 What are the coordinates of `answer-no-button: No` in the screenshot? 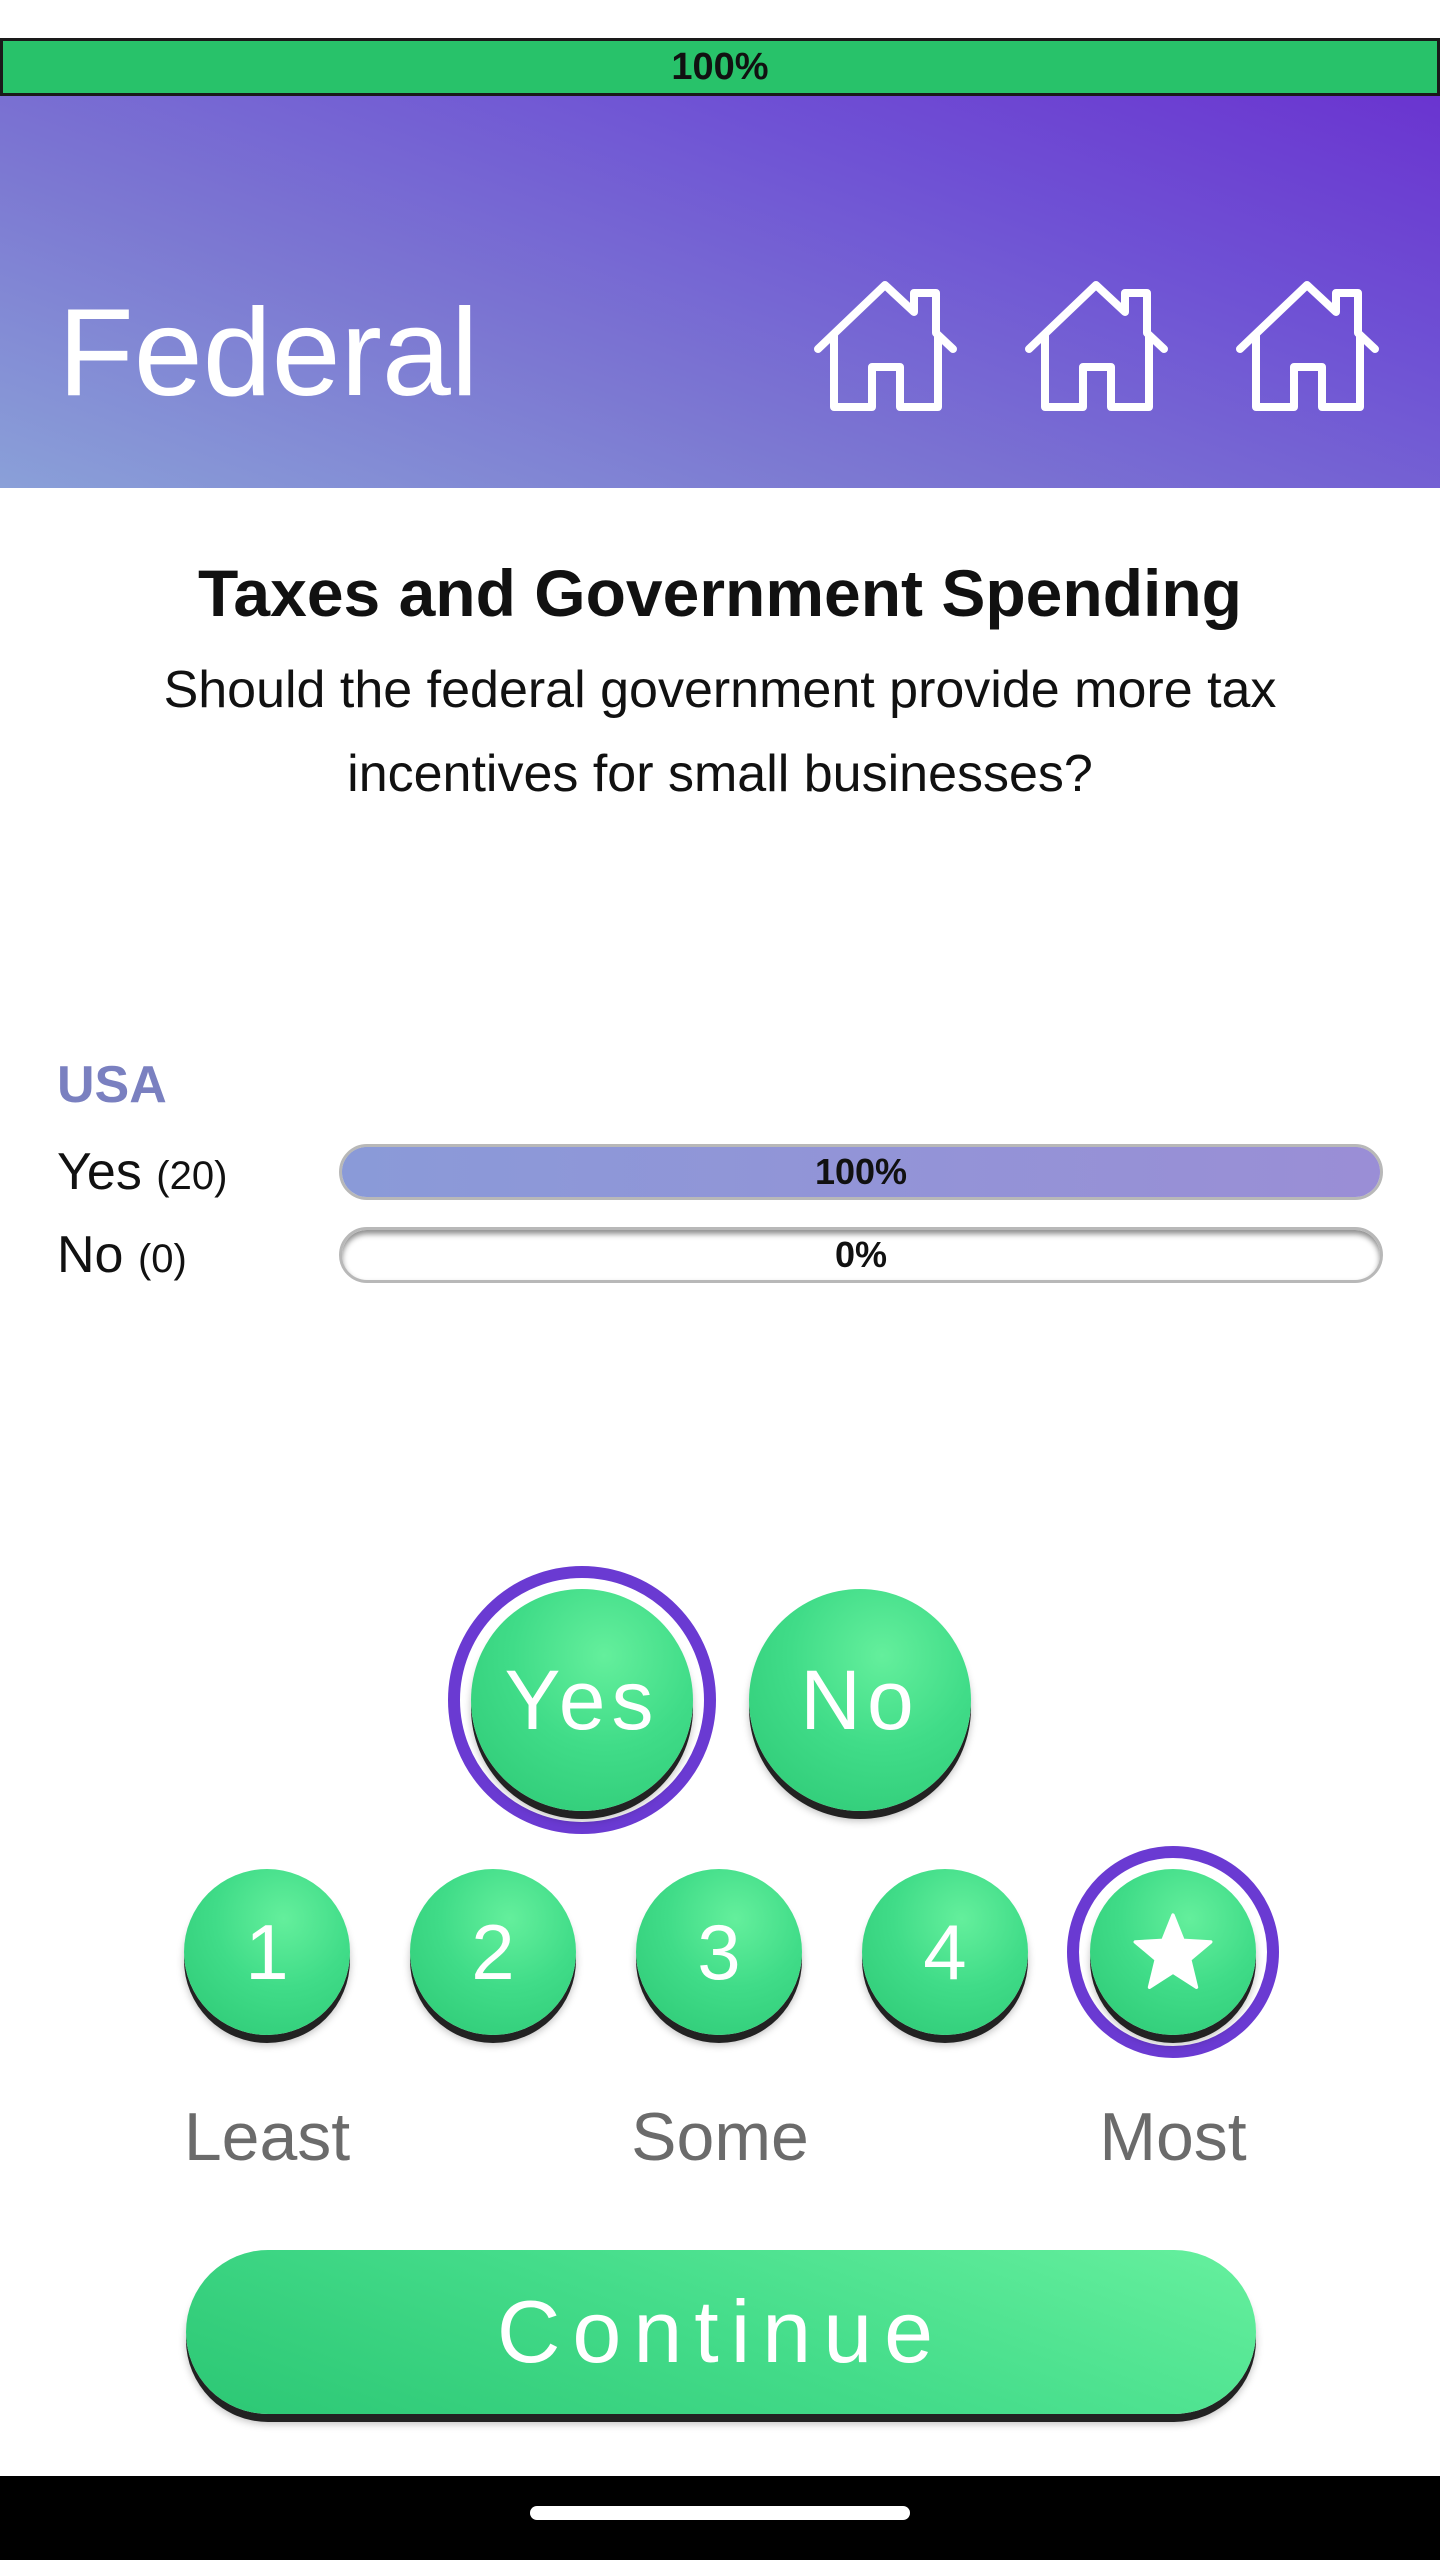 It's located at (860, 1700).